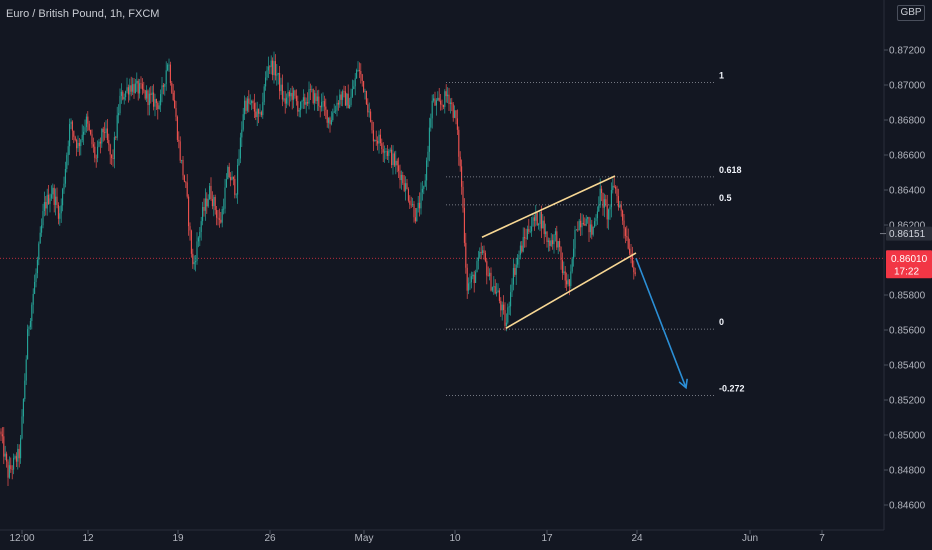 This screenshot has height=550, width=932. Describe the element at coordinates (725, 198) in the screenshot. I see `fib-level-label: 0.5` at that location.